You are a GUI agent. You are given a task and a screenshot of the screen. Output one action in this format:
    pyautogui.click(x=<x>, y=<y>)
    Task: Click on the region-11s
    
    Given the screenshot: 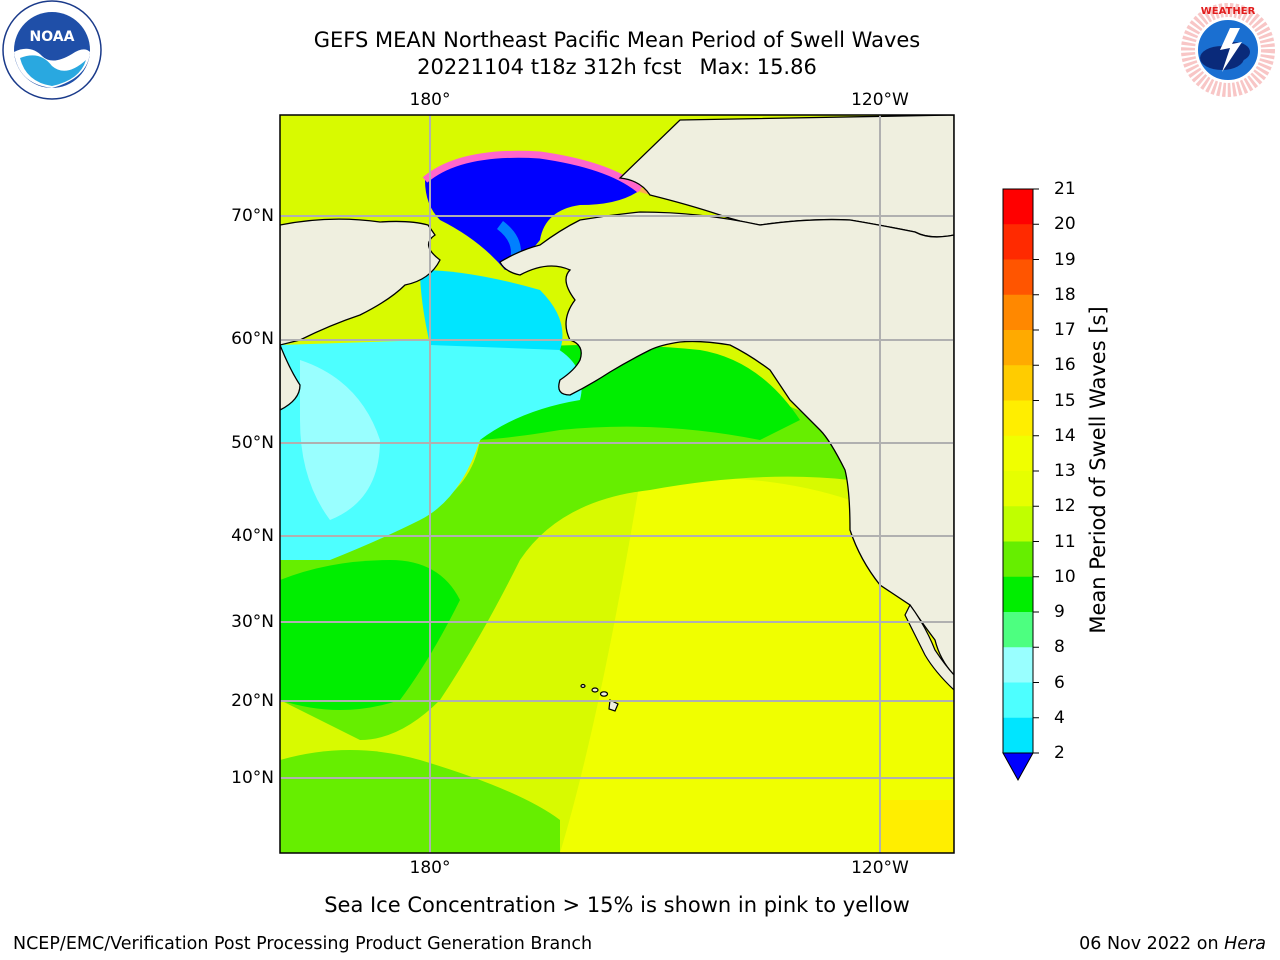 What is the action you would take?
    pyautogui.click(x=370, y=635)
    